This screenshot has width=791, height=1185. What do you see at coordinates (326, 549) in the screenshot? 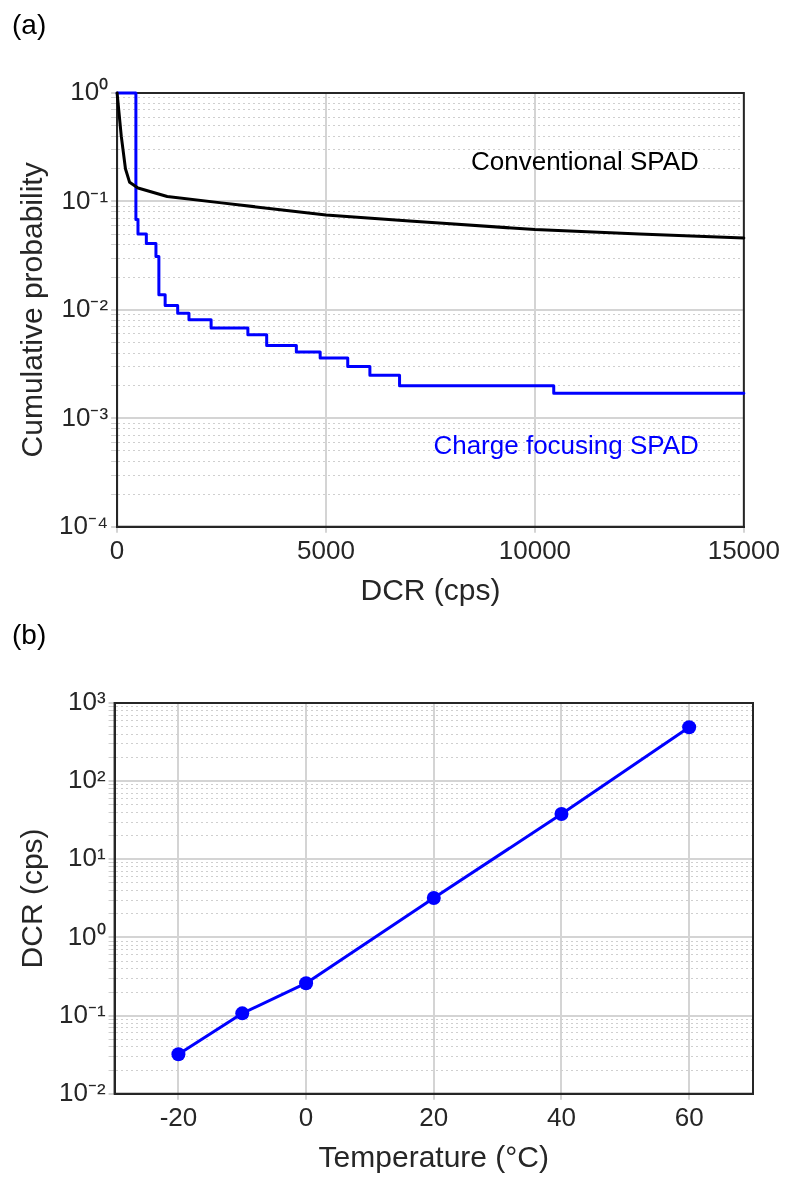
I see `x-tick-label: 5000` at bounding box center [326, 549].